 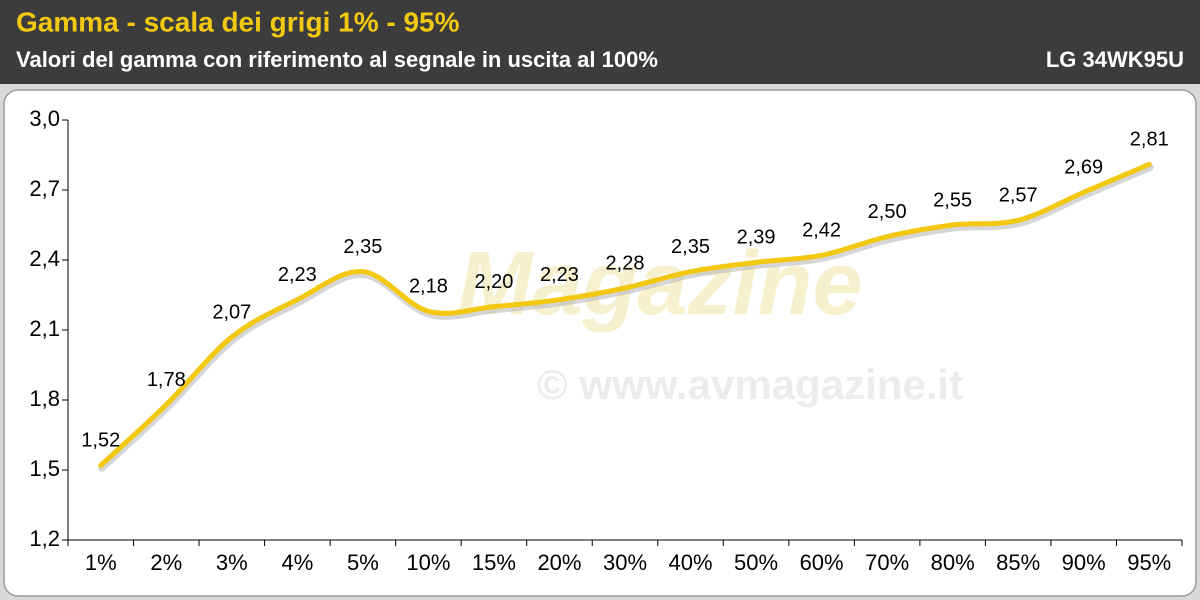 What do you see at coordinates (363, 562) in the screenshot?
I see `x-tick-label: 5%` at bounding box center [363, 562].